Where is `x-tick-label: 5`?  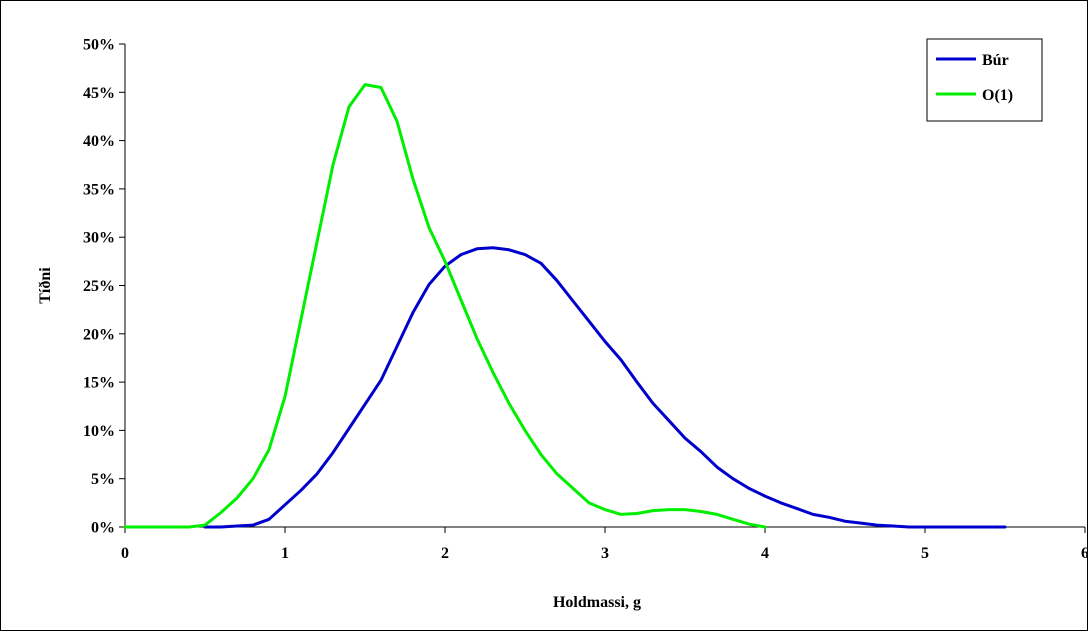
x-tick-label: 5 is located at coordinates (925, 553).